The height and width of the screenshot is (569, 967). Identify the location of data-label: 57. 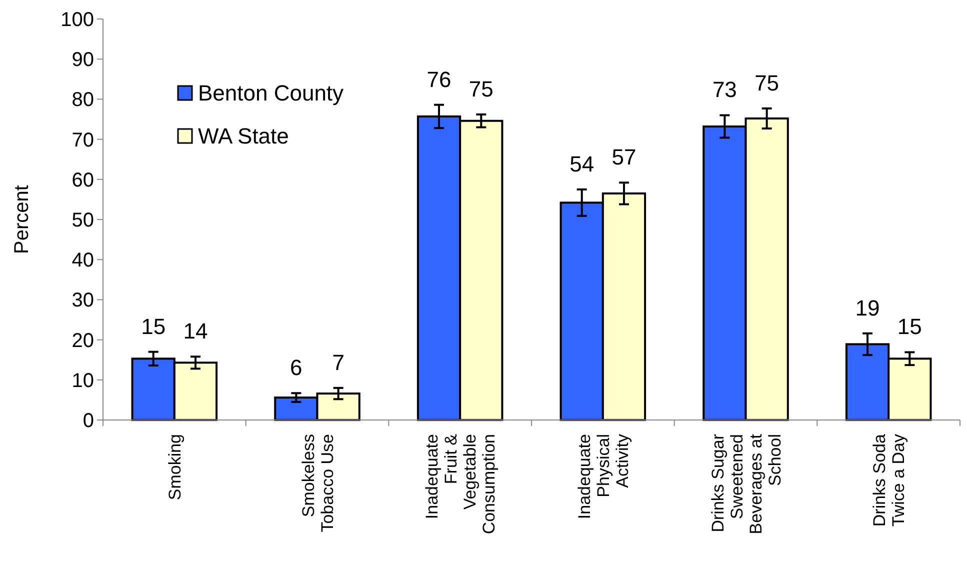
(624, 157).